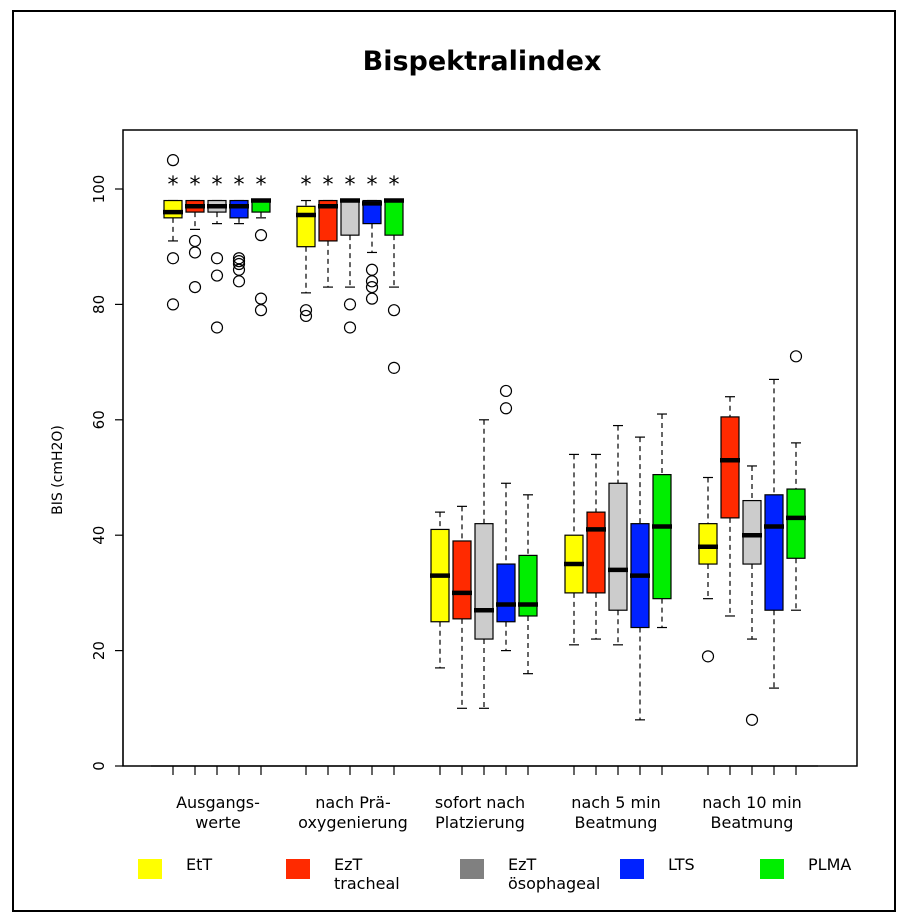 The width and height of the screenshot is (908, 915). What do you see at coordinates (99, 535) in the screenshot?
I see `y-tick-label: 40` at bounding box center [99, 535].